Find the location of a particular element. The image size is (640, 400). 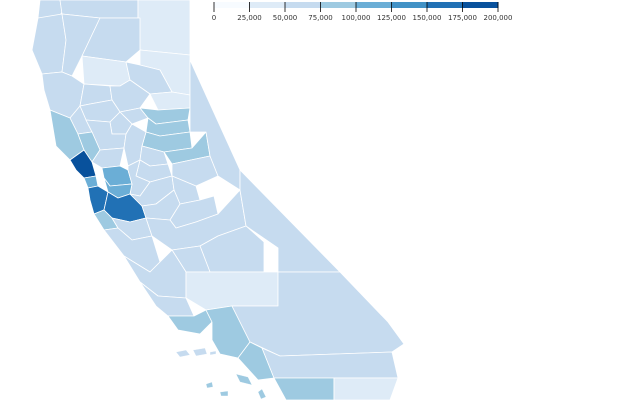

channel-islands is located at coordinates (221, 373).